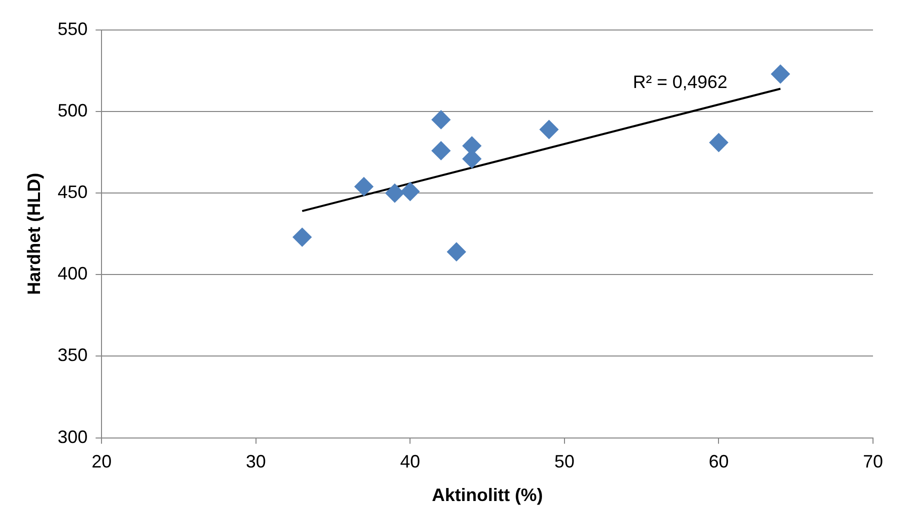 This screenshot has width=901, height=531. I want to click on x-tick-label: 40, so click(410, 462).